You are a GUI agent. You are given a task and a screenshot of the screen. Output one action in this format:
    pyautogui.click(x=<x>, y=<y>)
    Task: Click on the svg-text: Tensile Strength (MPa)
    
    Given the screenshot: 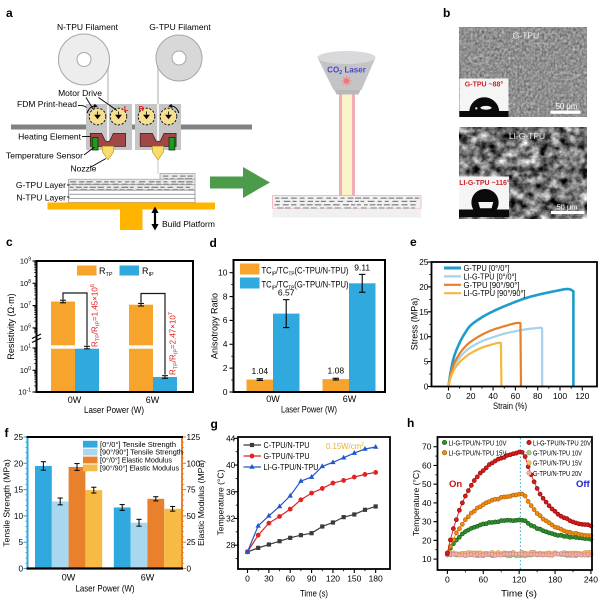 What is the action you would take?
    pyautogui.click(x=7, y=503)
    